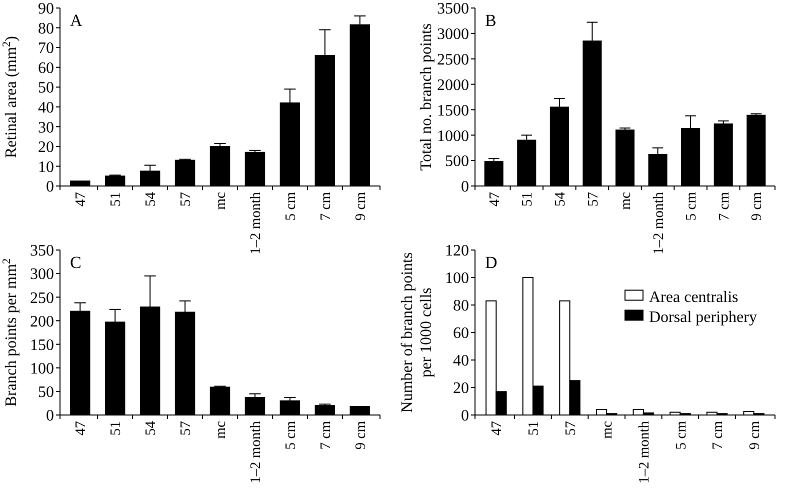 The image size is (786, 494). I want to click on y-tick-label: 3500, so click(453, 9).